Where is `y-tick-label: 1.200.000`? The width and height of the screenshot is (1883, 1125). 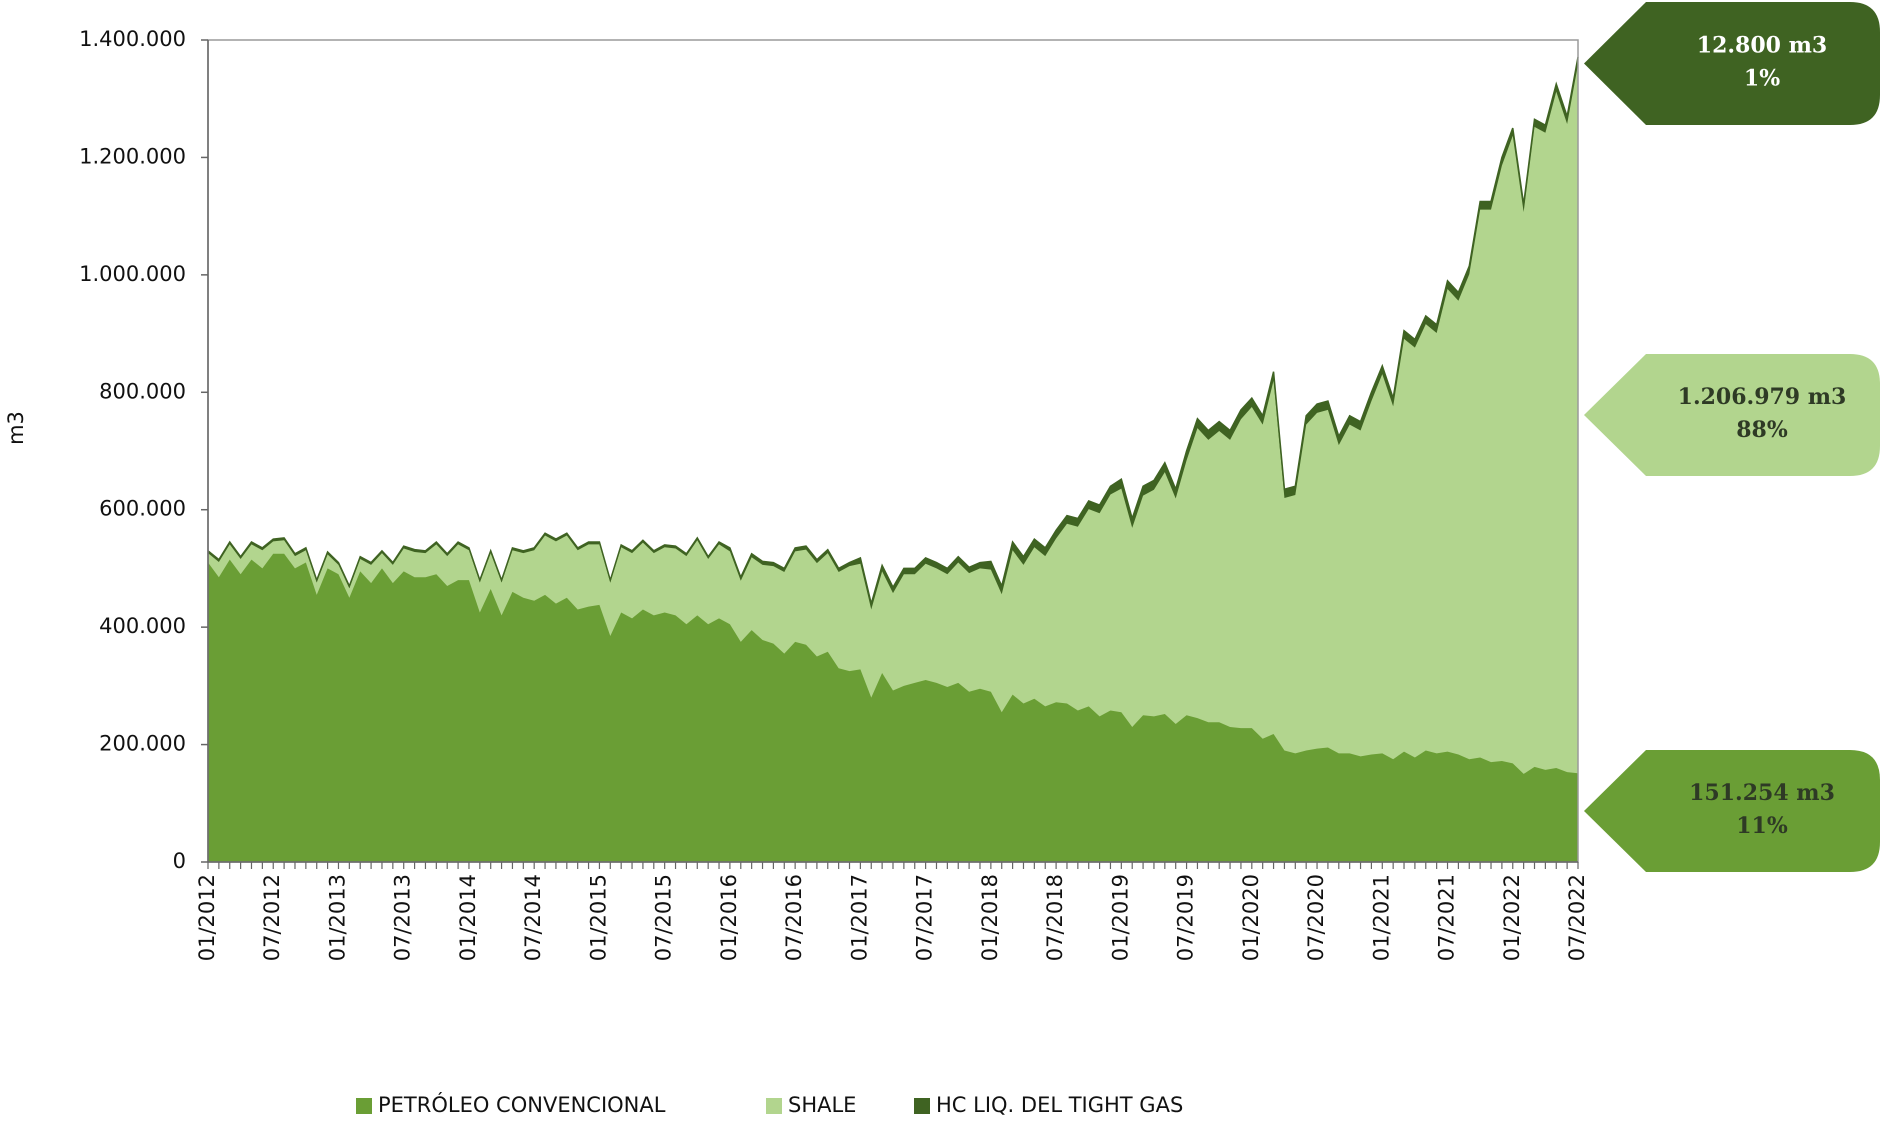 y-tick-label: 1.200.000 is located at coordinates (132, 156).